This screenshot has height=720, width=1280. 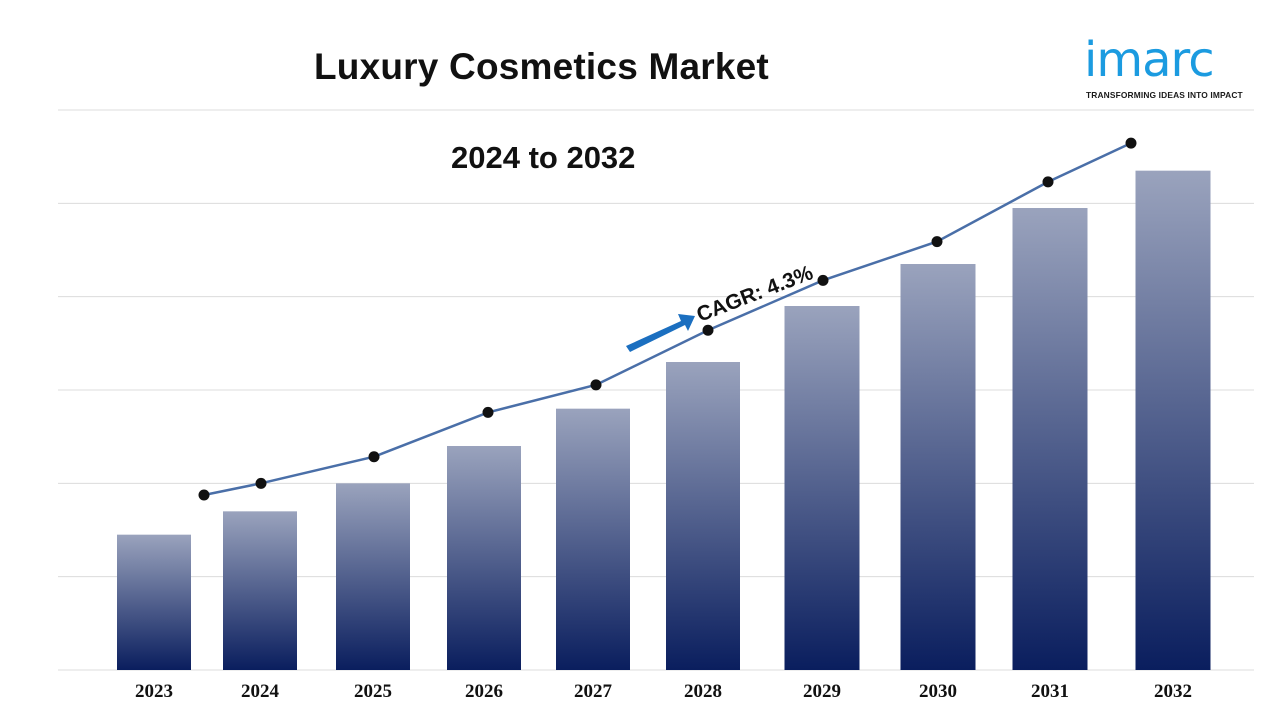 I want to click on bar-2031, so click(x=1050, y=439).